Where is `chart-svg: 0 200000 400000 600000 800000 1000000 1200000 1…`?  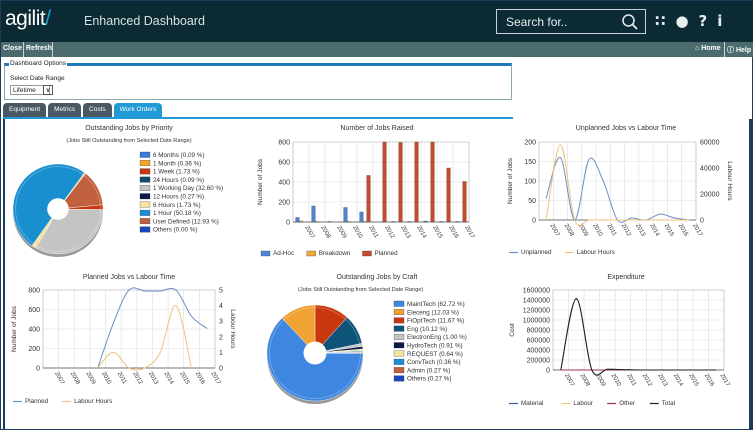 chart-svg: 0 200000 400000 600000 800000 1000000 1200000 1… is located at coordinates (620, 347).